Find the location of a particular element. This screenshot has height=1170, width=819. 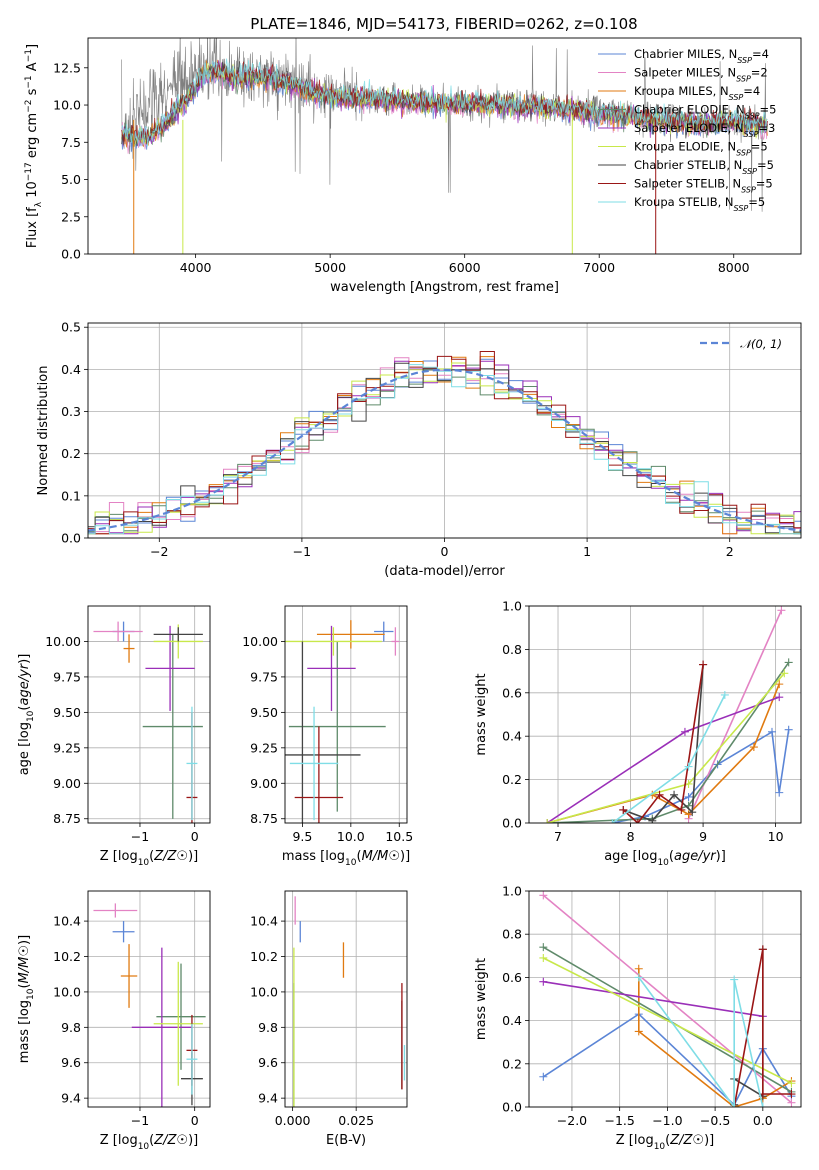

y-tick-label: 9.8 is located at coordinates (71, 1027).